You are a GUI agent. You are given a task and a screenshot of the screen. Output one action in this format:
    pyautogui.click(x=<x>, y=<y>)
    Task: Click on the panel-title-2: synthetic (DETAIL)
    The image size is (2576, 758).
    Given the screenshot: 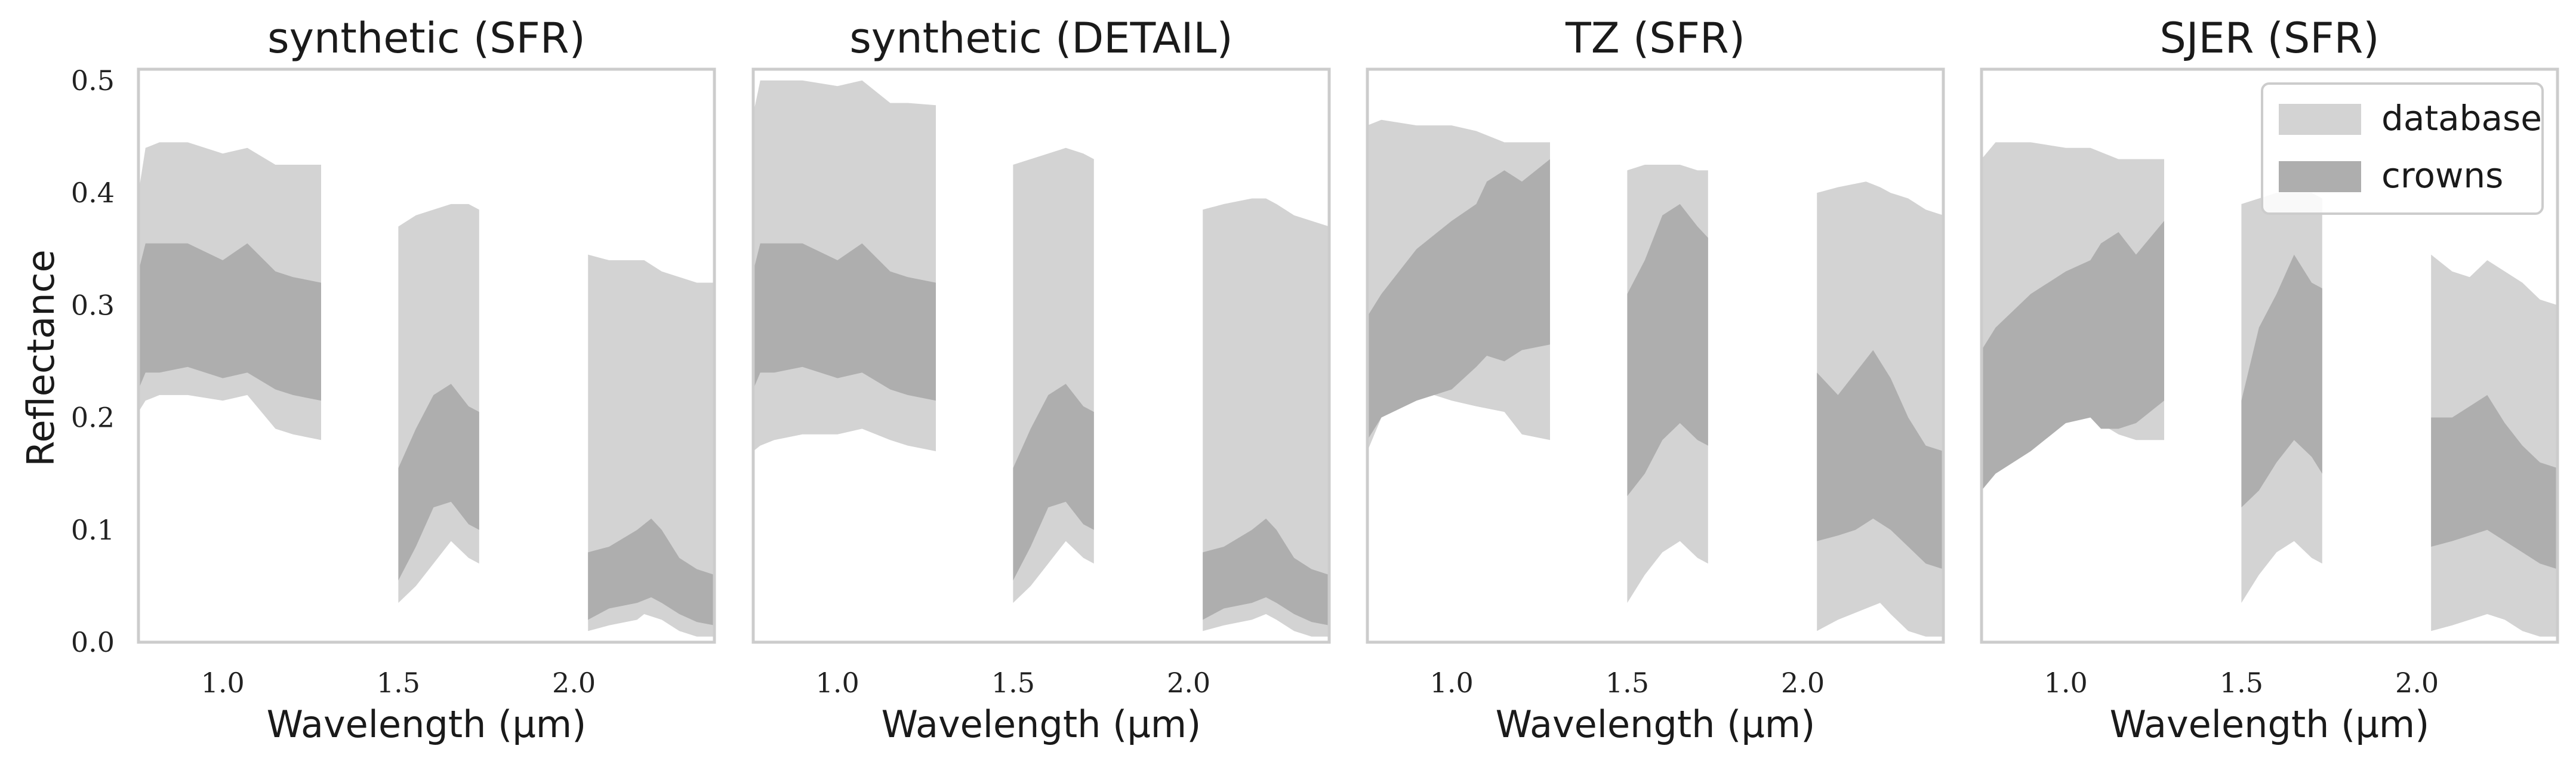 What is the action you would take?
    pyautogui.click(x=1040, y=38)
    